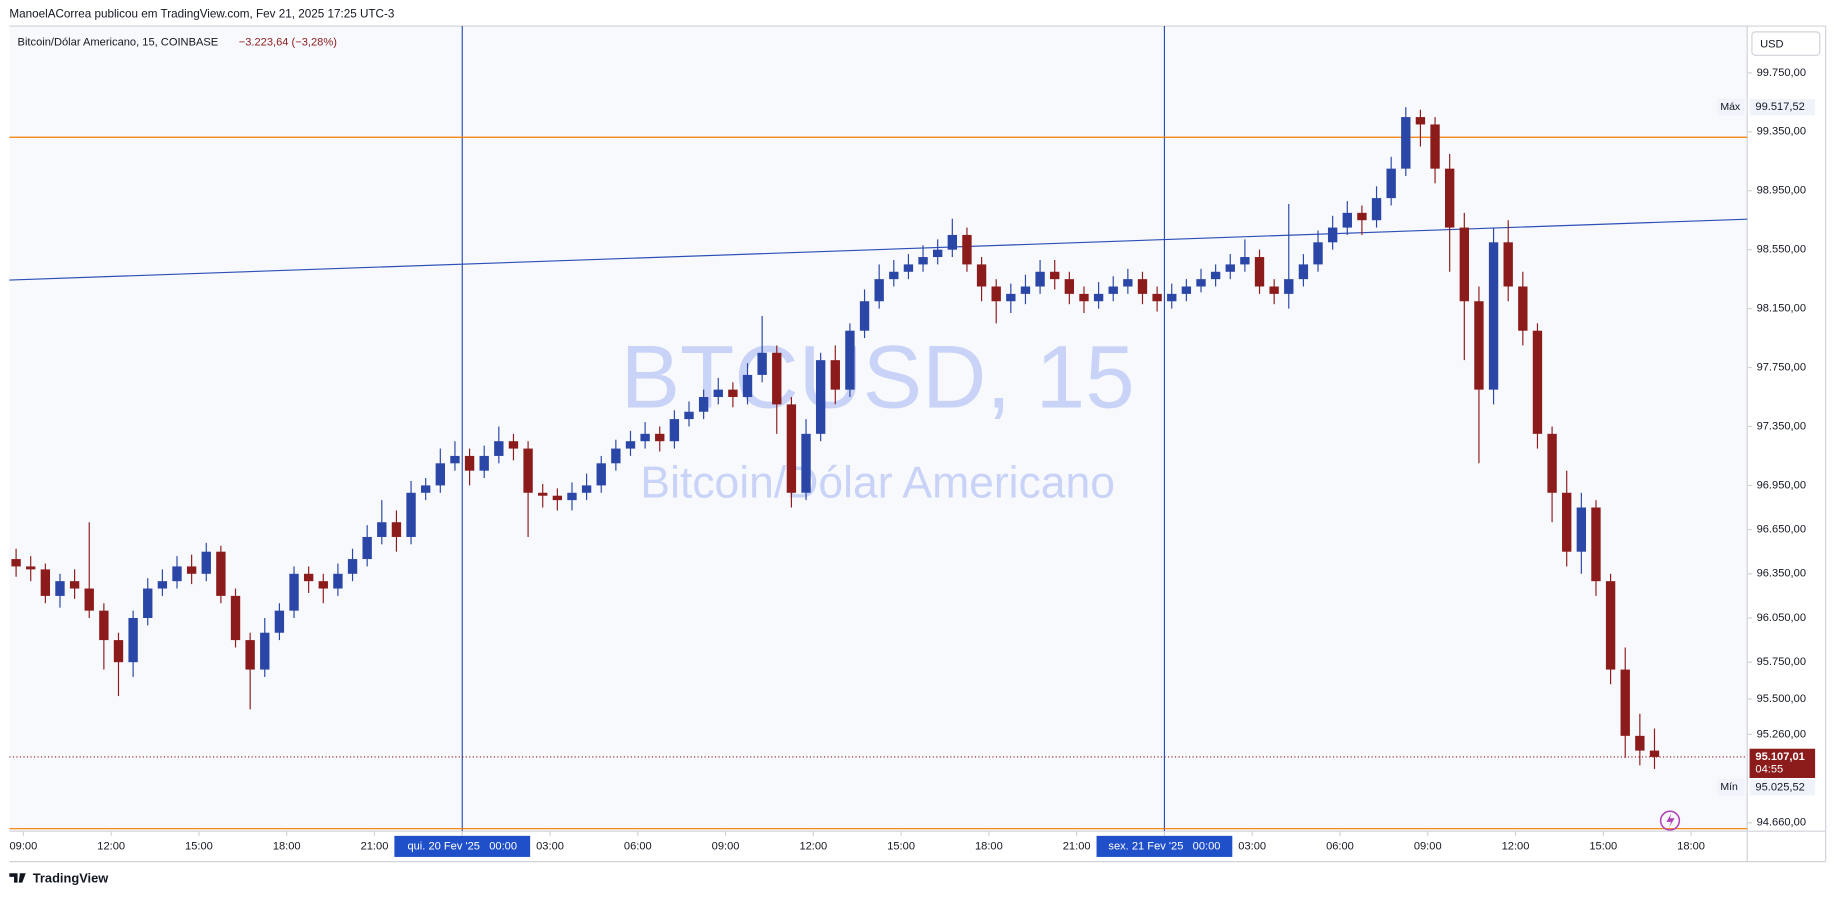 The image size is (1835, 897). I want to click on currency-box, so click(1786, 43).